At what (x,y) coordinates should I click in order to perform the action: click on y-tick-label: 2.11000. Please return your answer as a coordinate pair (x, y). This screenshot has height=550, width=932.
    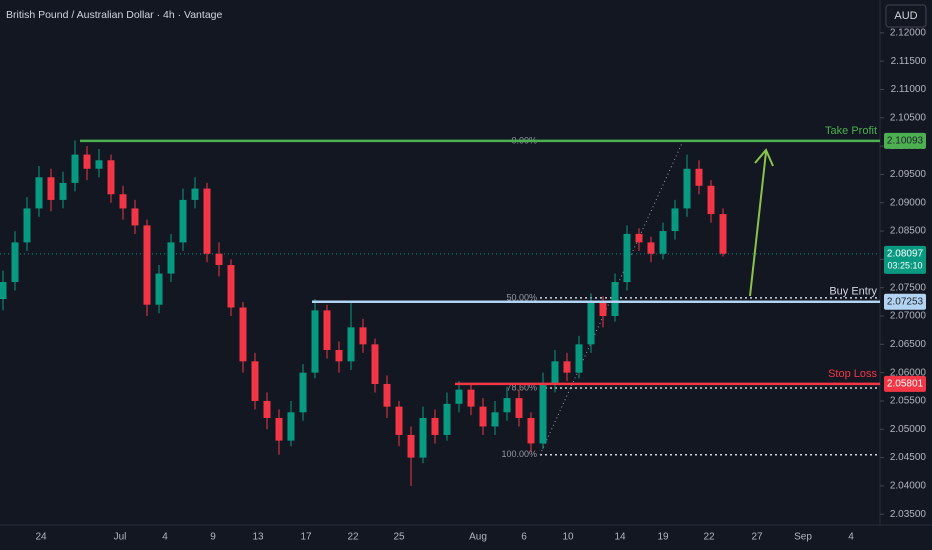
    Looking at the image, I should click on (909, 89).